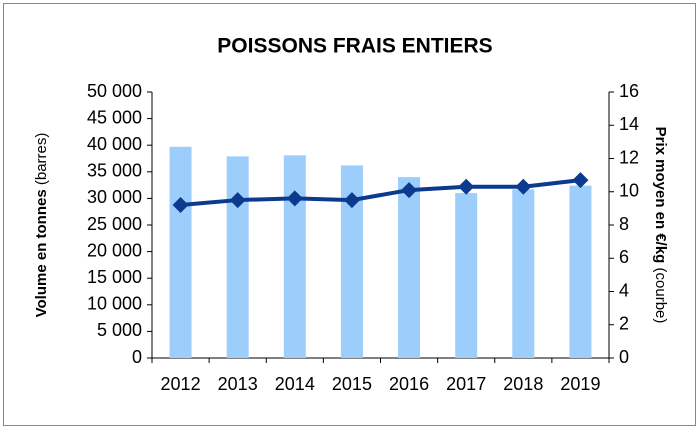 Image resolution: width=700 pixels, height=433 pixels. Describe the element at coordinates (114, 250) in the screenshot. I see `y-tick-label: 20 000` at that location.